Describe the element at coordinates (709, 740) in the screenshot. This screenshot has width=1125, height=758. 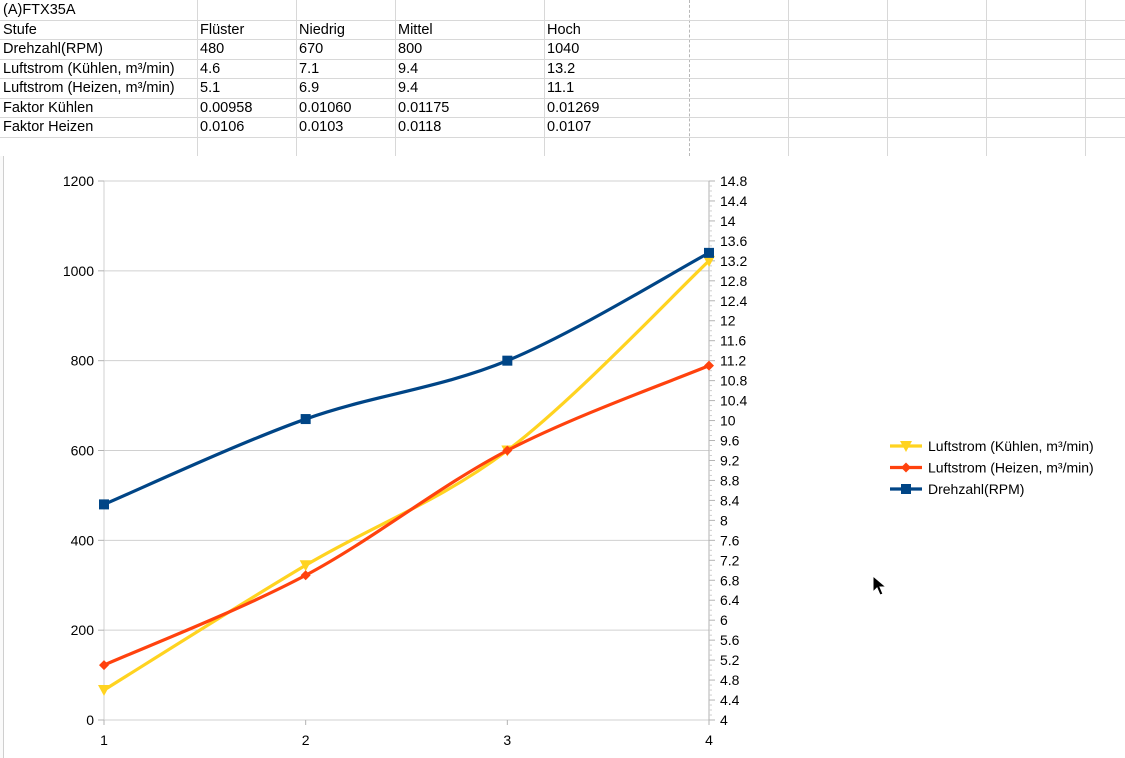
I see `x-tick-label: 4` at that location.